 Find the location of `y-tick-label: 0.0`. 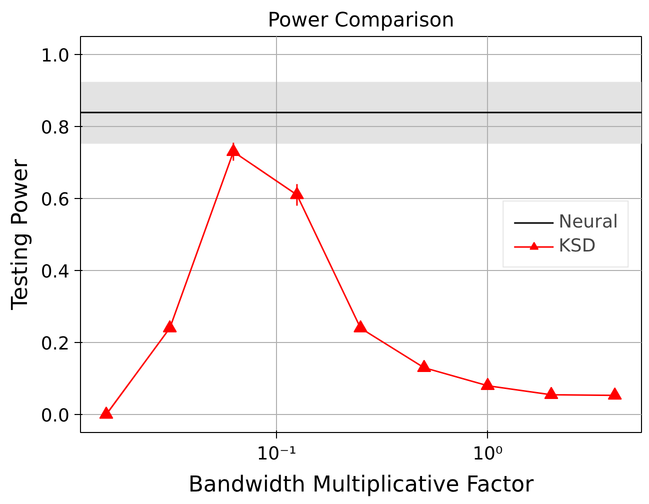

y-tick-label: 0.0 is located at coordinates (55, 416).